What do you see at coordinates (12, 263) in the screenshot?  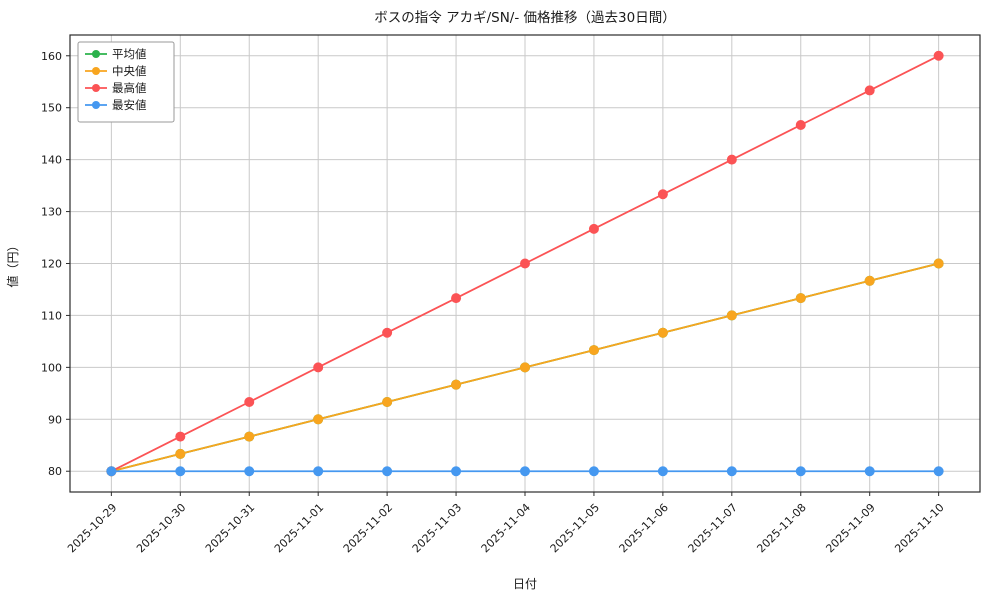 I see `y-axis-label: 値（円）` at bounding box center [12, 263].